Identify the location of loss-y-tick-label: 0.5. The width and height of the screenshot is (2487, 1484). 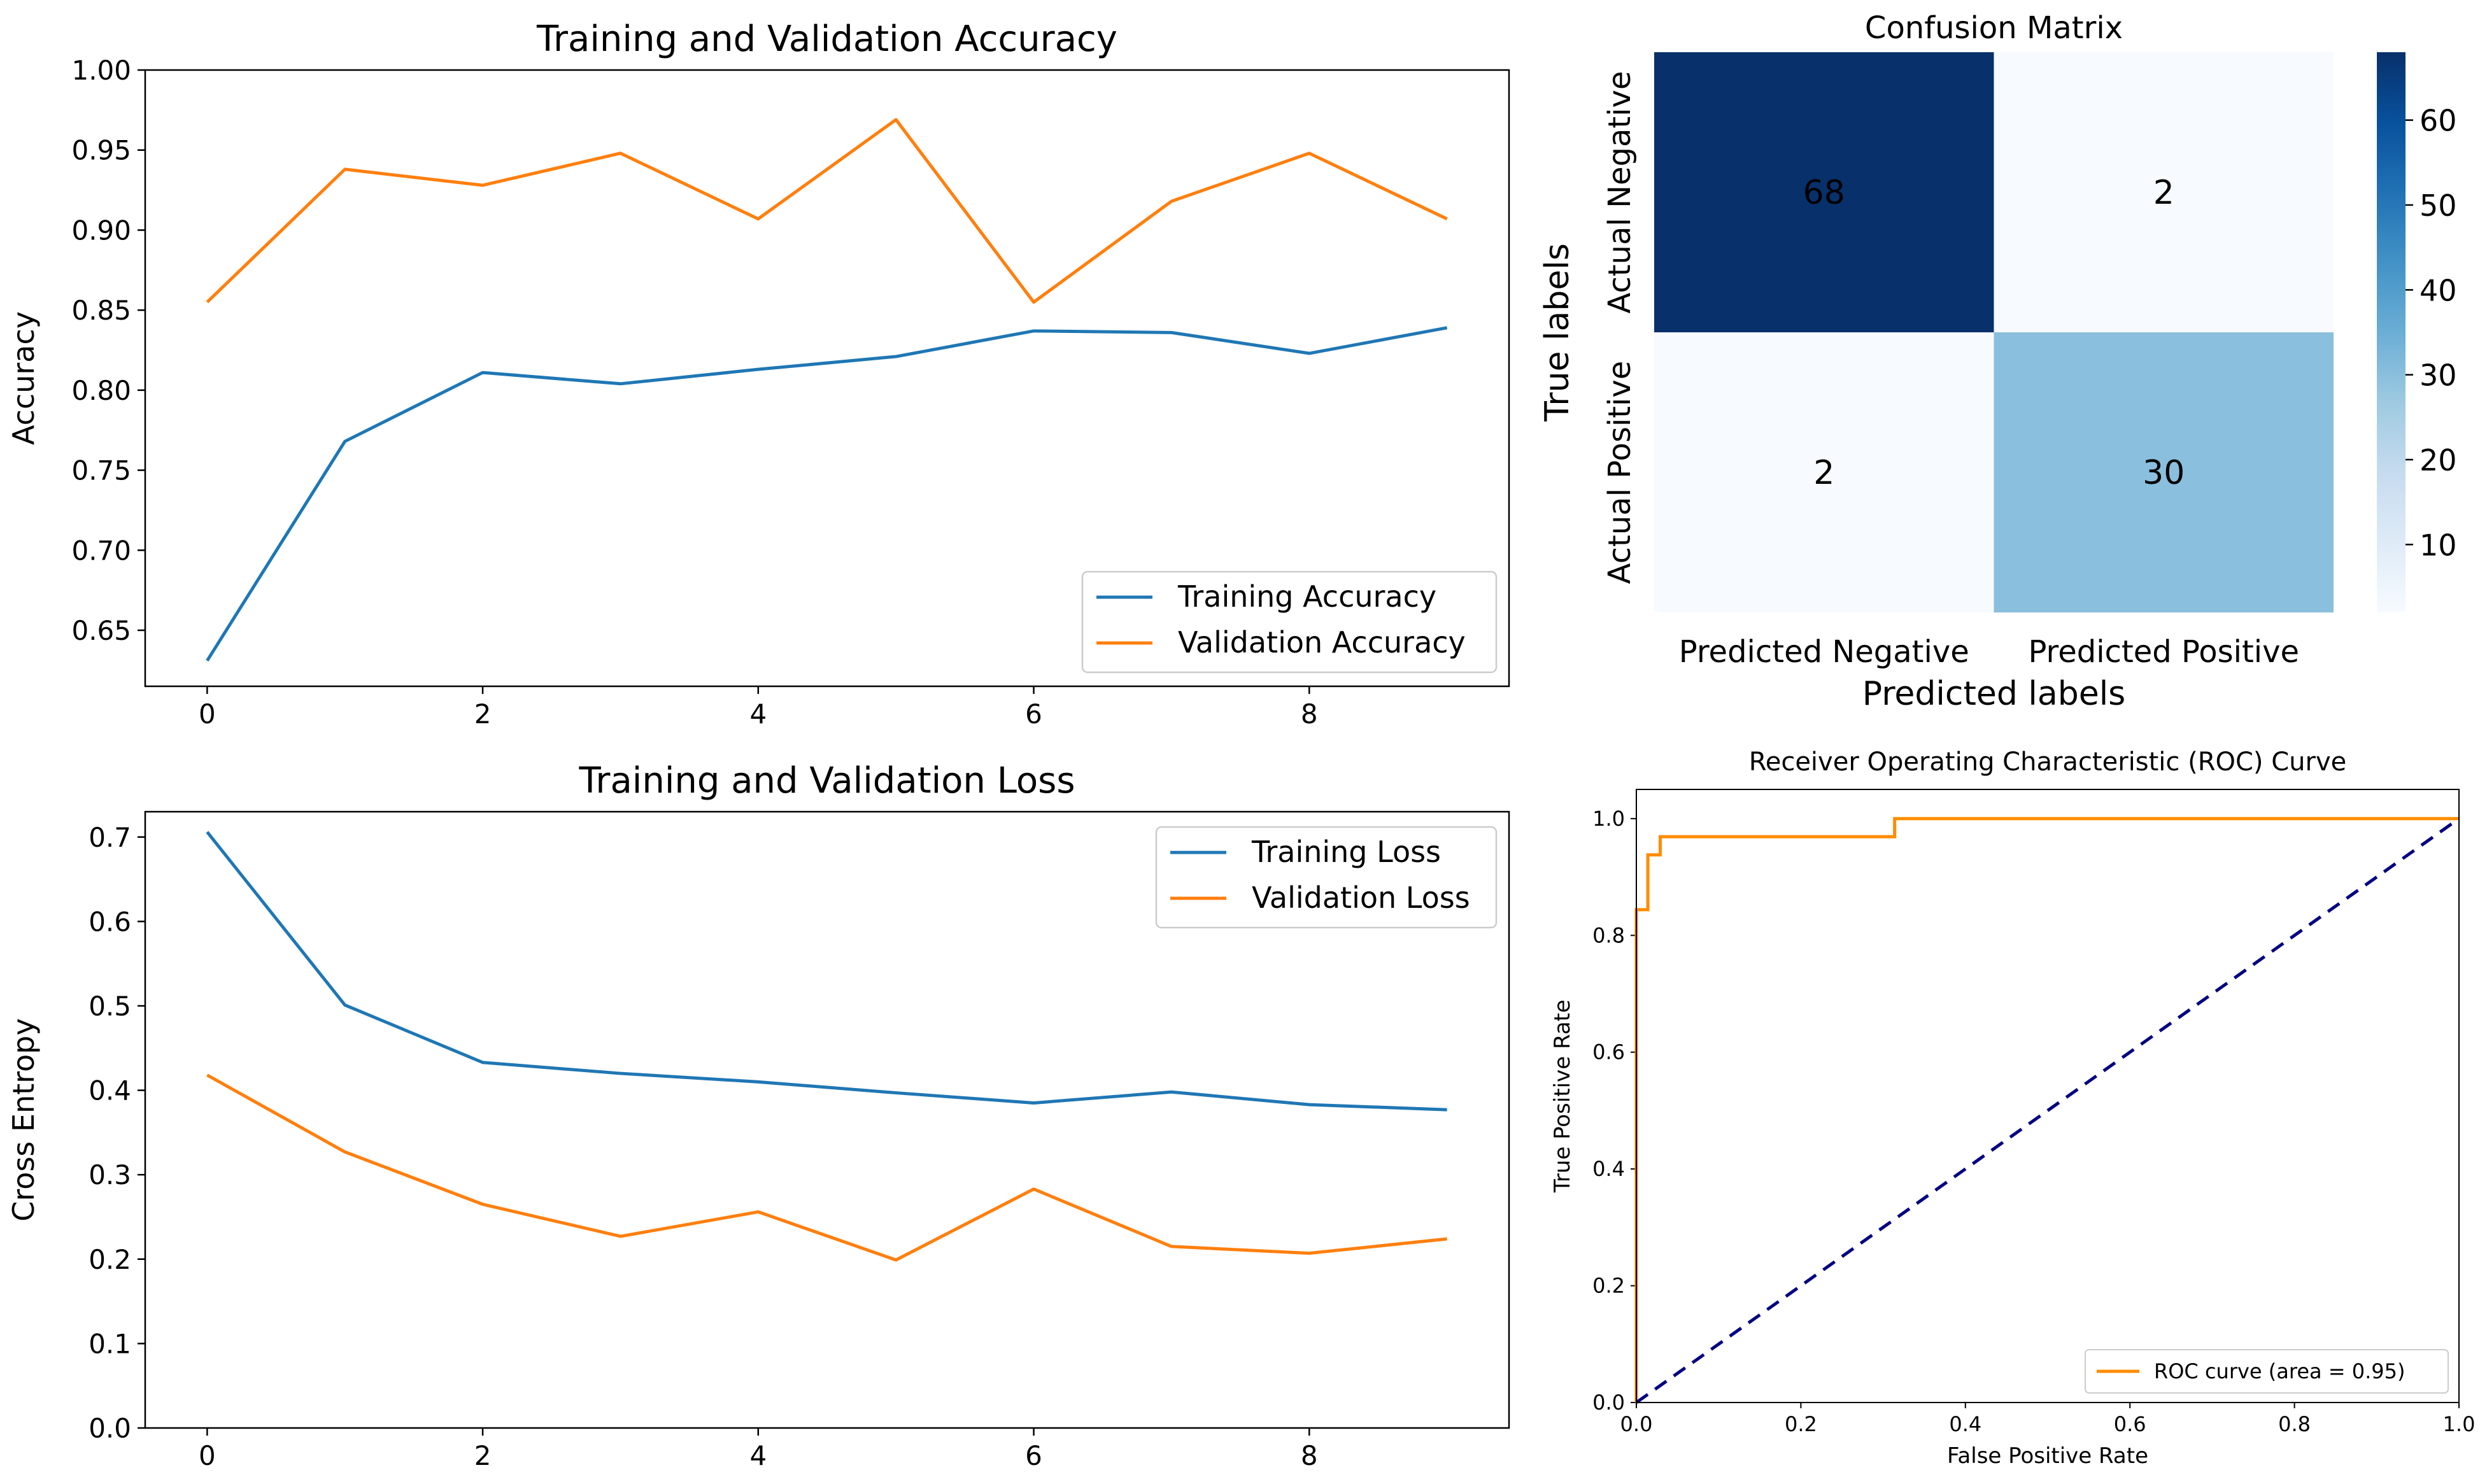
(110, 1006).